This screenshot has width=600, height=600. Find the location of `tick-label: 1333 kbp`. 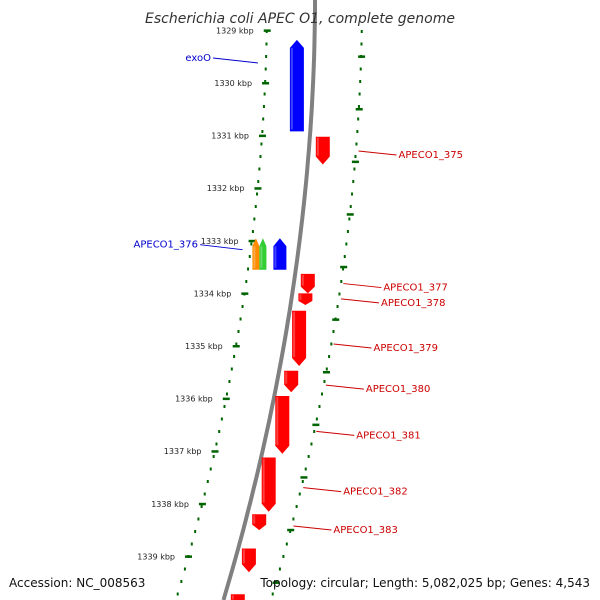

tick-label: 1333 kbp is located at coordinates (220, 241).